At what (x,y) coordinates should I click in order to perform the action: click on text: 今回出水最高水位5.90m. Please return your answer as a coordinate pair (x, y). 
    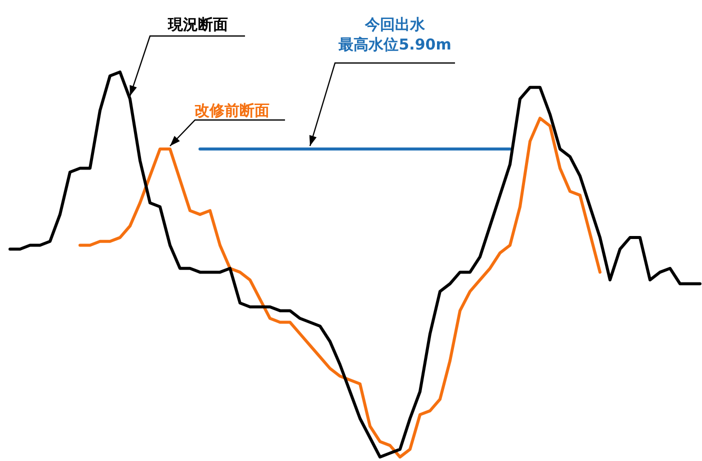
    Looking at the image, I should click on (395, 34).